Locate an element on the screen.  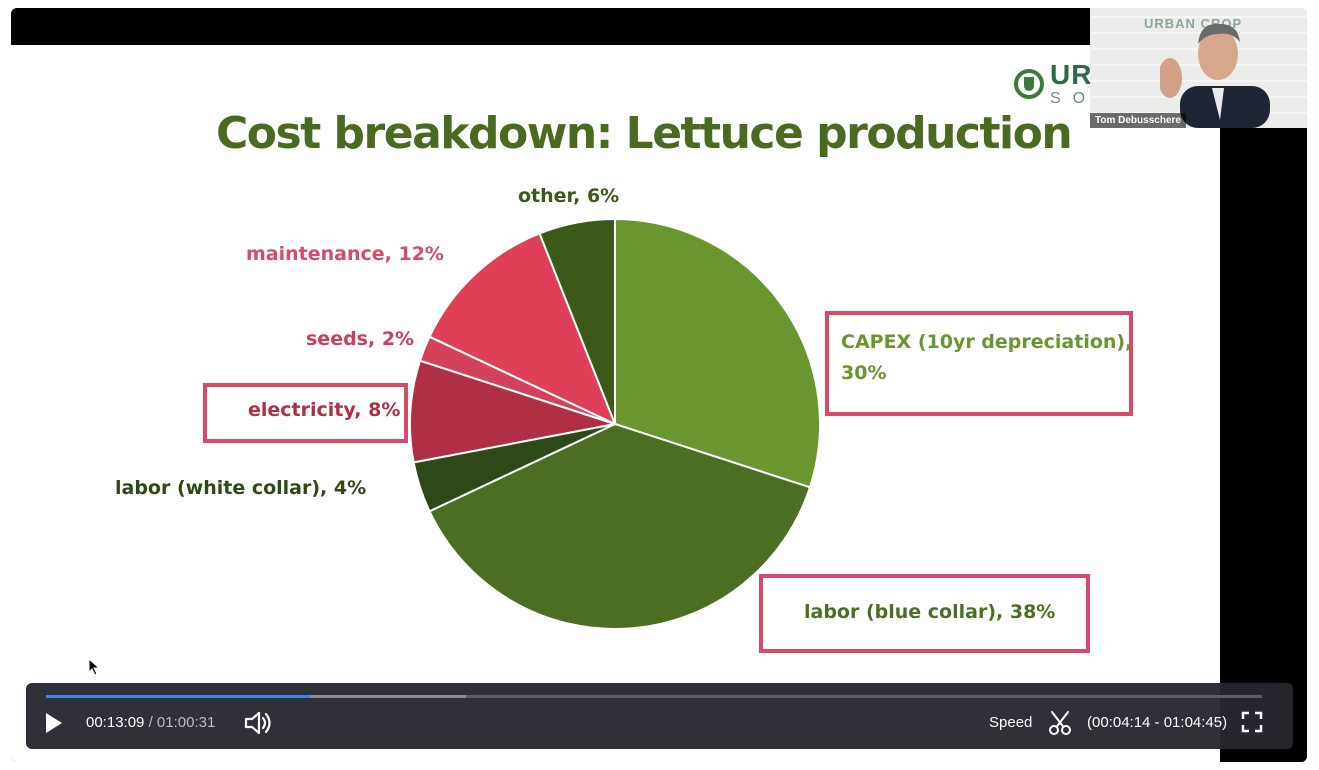
volume-icon is located at coordinates (258, 723).